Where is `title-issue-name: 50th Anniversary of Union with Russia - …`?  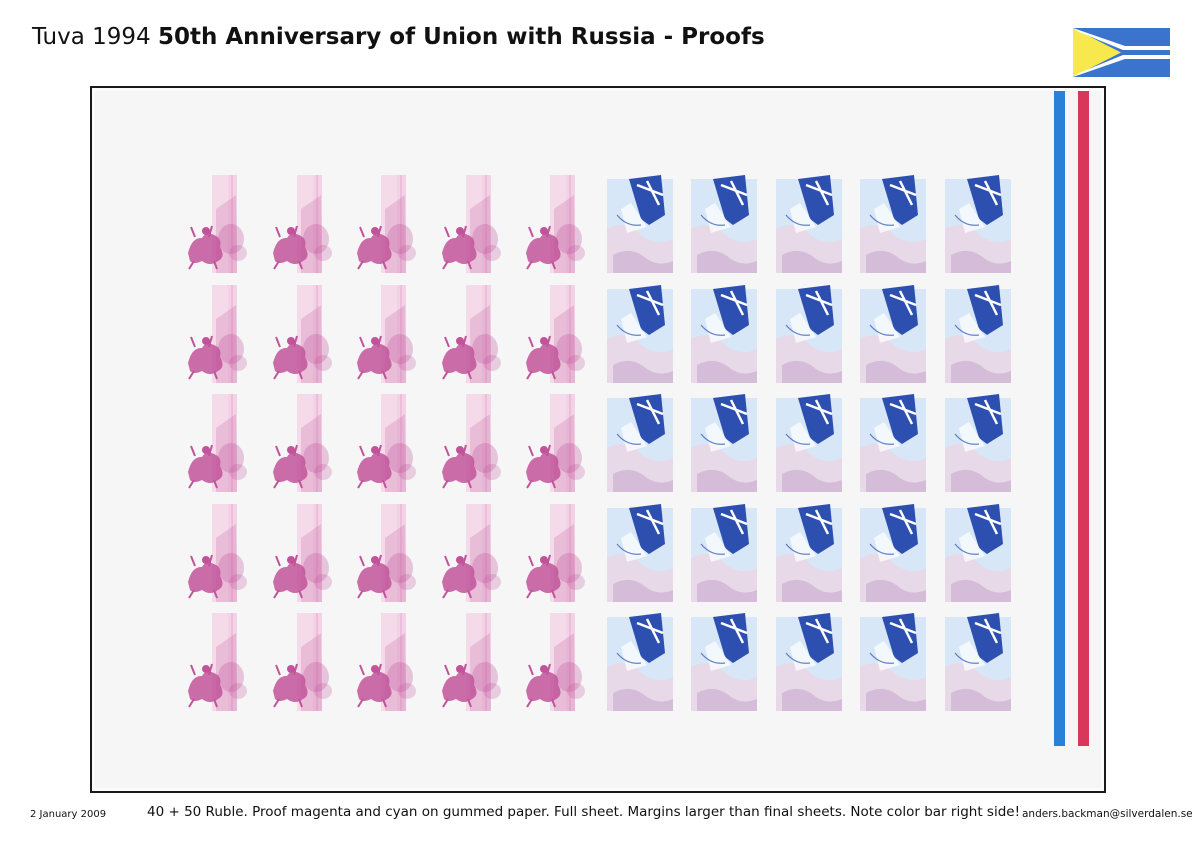 title-issue-name: 50th Anniversary of Union with Russia - … is located at coordinates (461, 37).